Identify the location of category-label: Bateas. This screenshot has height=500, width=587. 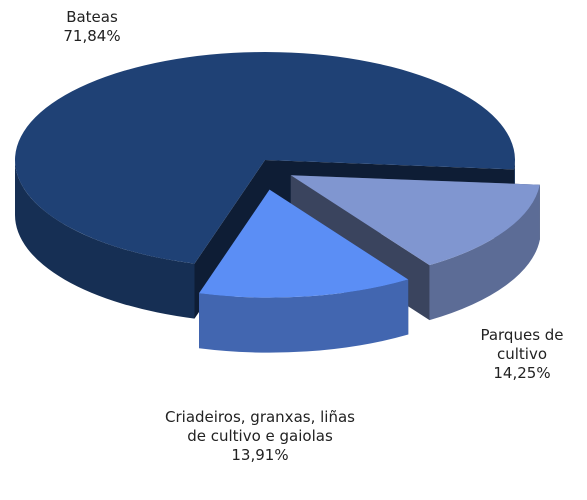
(92, 17).